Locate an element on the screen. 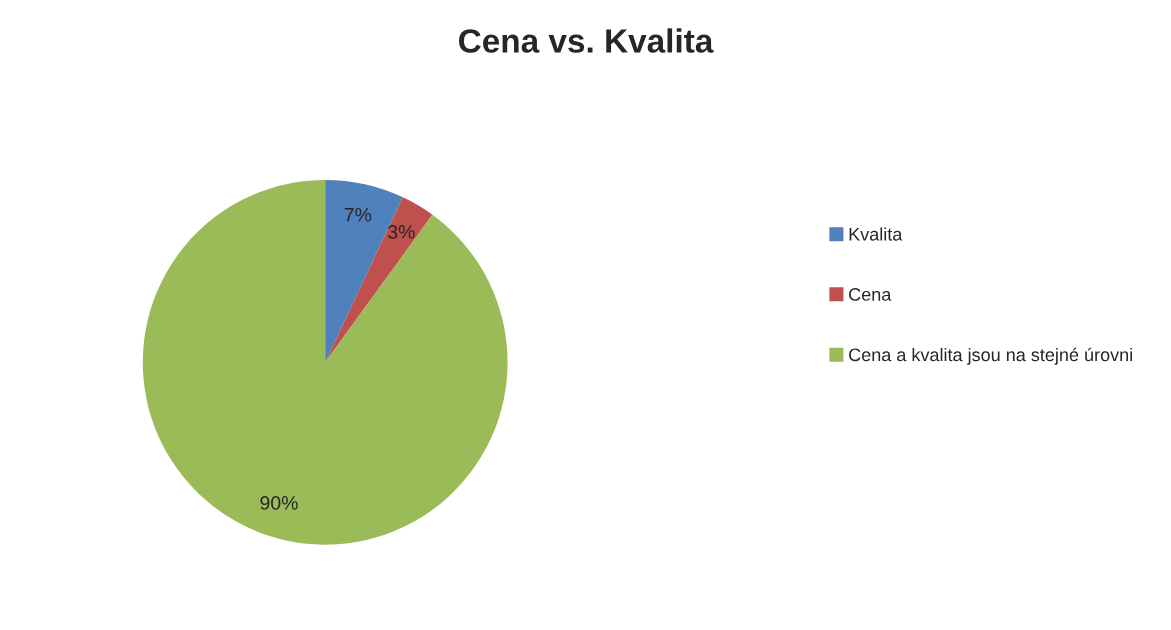 Image resolution: width=1171 pixels, height=630 pixels. pie-slice is located at coordinates (379, 280).